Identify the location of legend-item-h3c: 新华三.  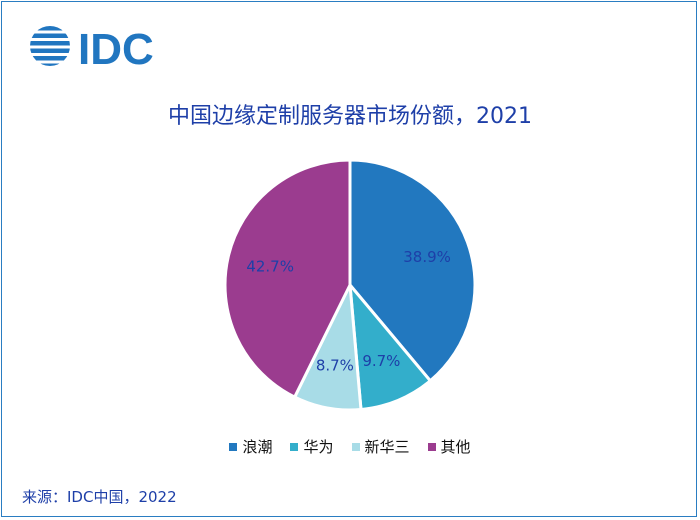
(380, 446).